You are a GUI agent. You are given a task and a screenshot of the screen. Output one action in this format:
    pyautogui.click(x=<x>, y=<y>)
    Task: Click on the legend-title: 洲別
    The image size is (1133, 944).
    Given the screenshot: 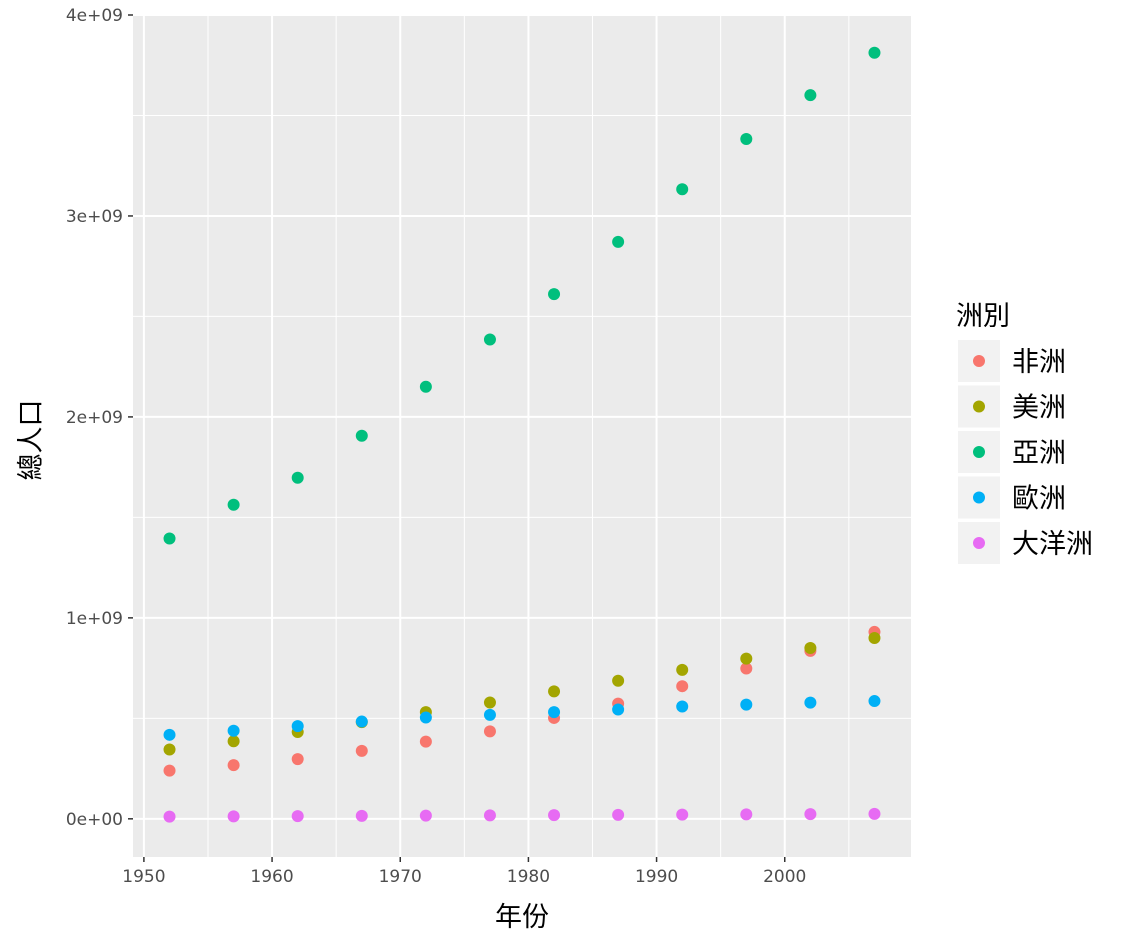 What is the action you would take?
    pyautogui.click(x=983, y=316)
    